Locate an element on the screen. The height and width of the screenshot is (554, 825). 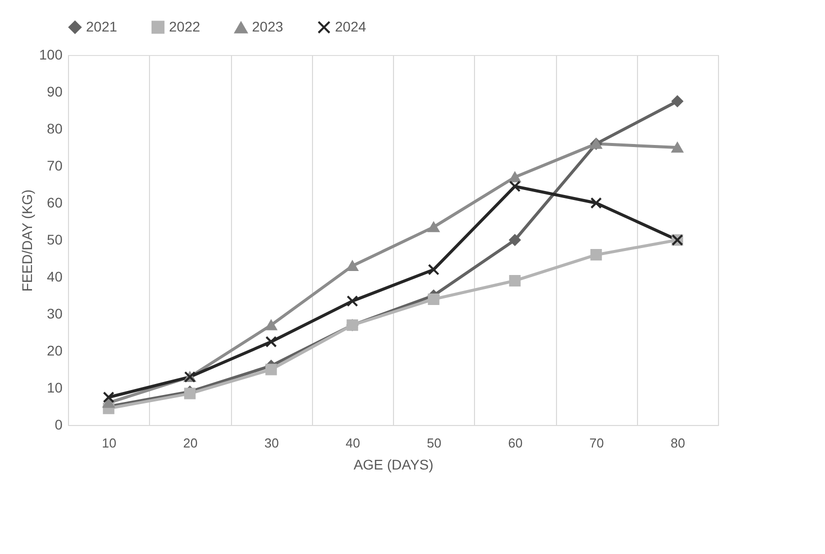
y-tick-label: 0 is located at coordinates (58, 424).